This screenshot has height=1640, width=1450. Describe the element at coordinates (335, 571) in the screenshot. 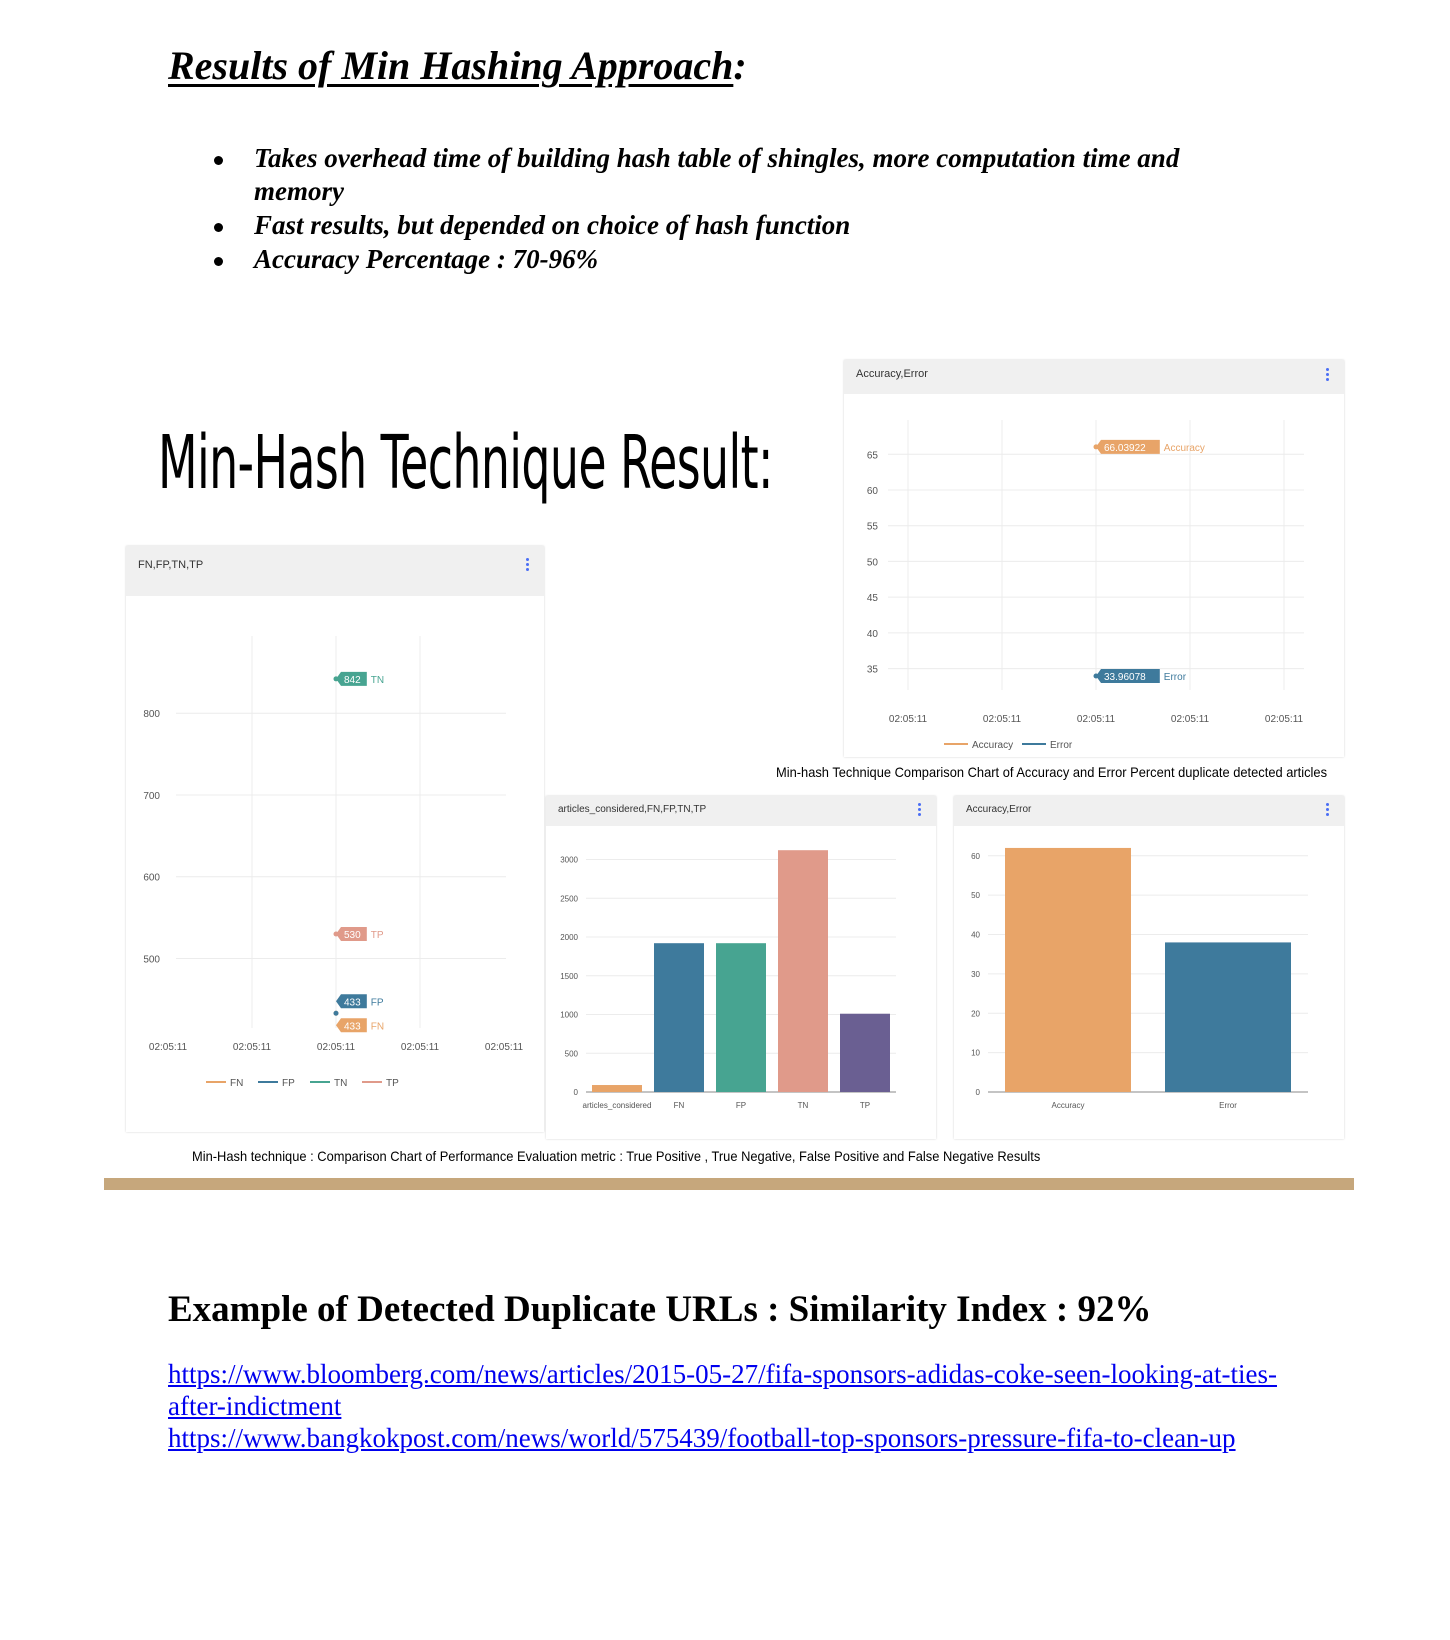

I see `panel-header: FN,FP,TN,TP` at that location.